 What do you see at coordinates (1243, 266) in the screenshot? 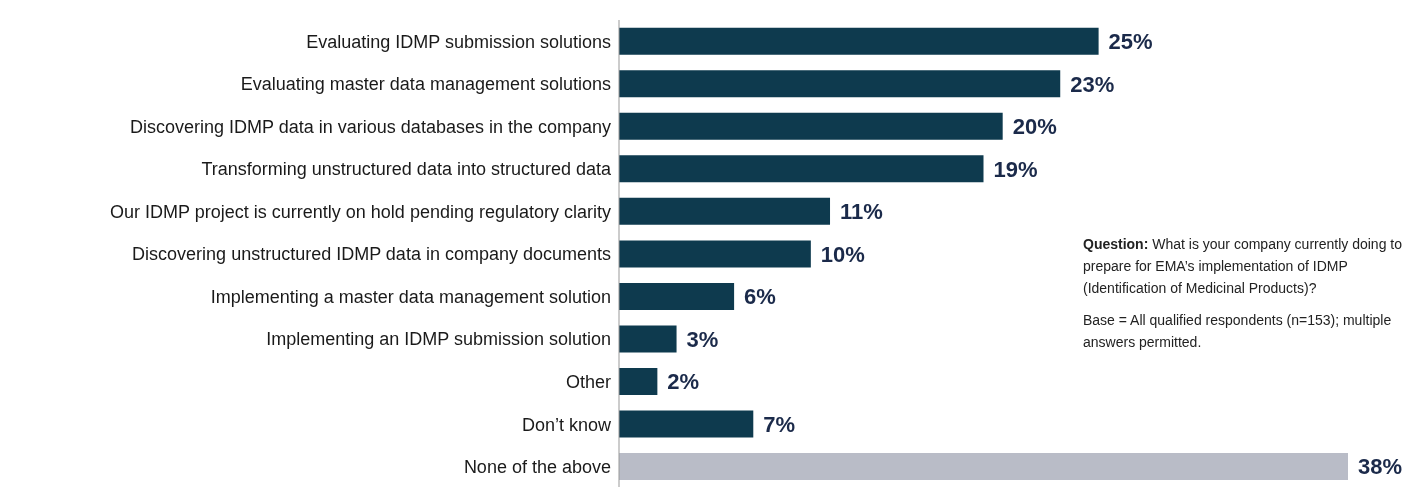
I see `annotation: Question: What is your company currently doing to prepare for EMA’s implementation of IDMP (Identification of Medicinal Products)?` at bounding box center [1243, 266].